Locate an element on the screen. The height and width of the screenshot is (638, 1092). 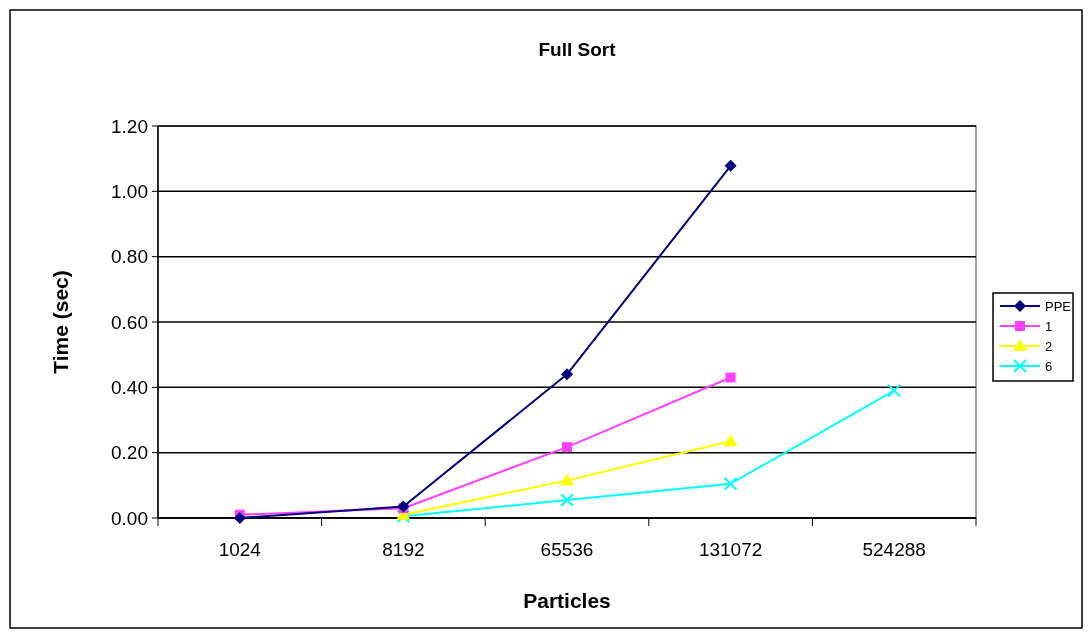
legend-label: 2 is located at coordinates (1049, 346).